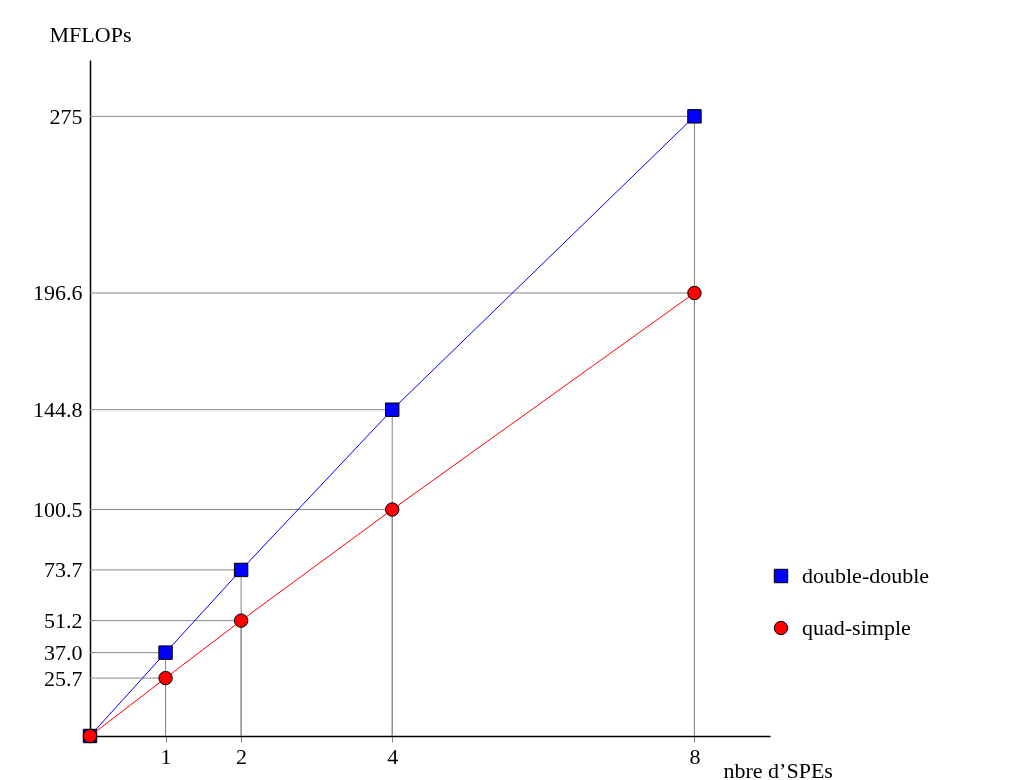  I want to click on y-tick-label: 73.7, so click(63, 570).